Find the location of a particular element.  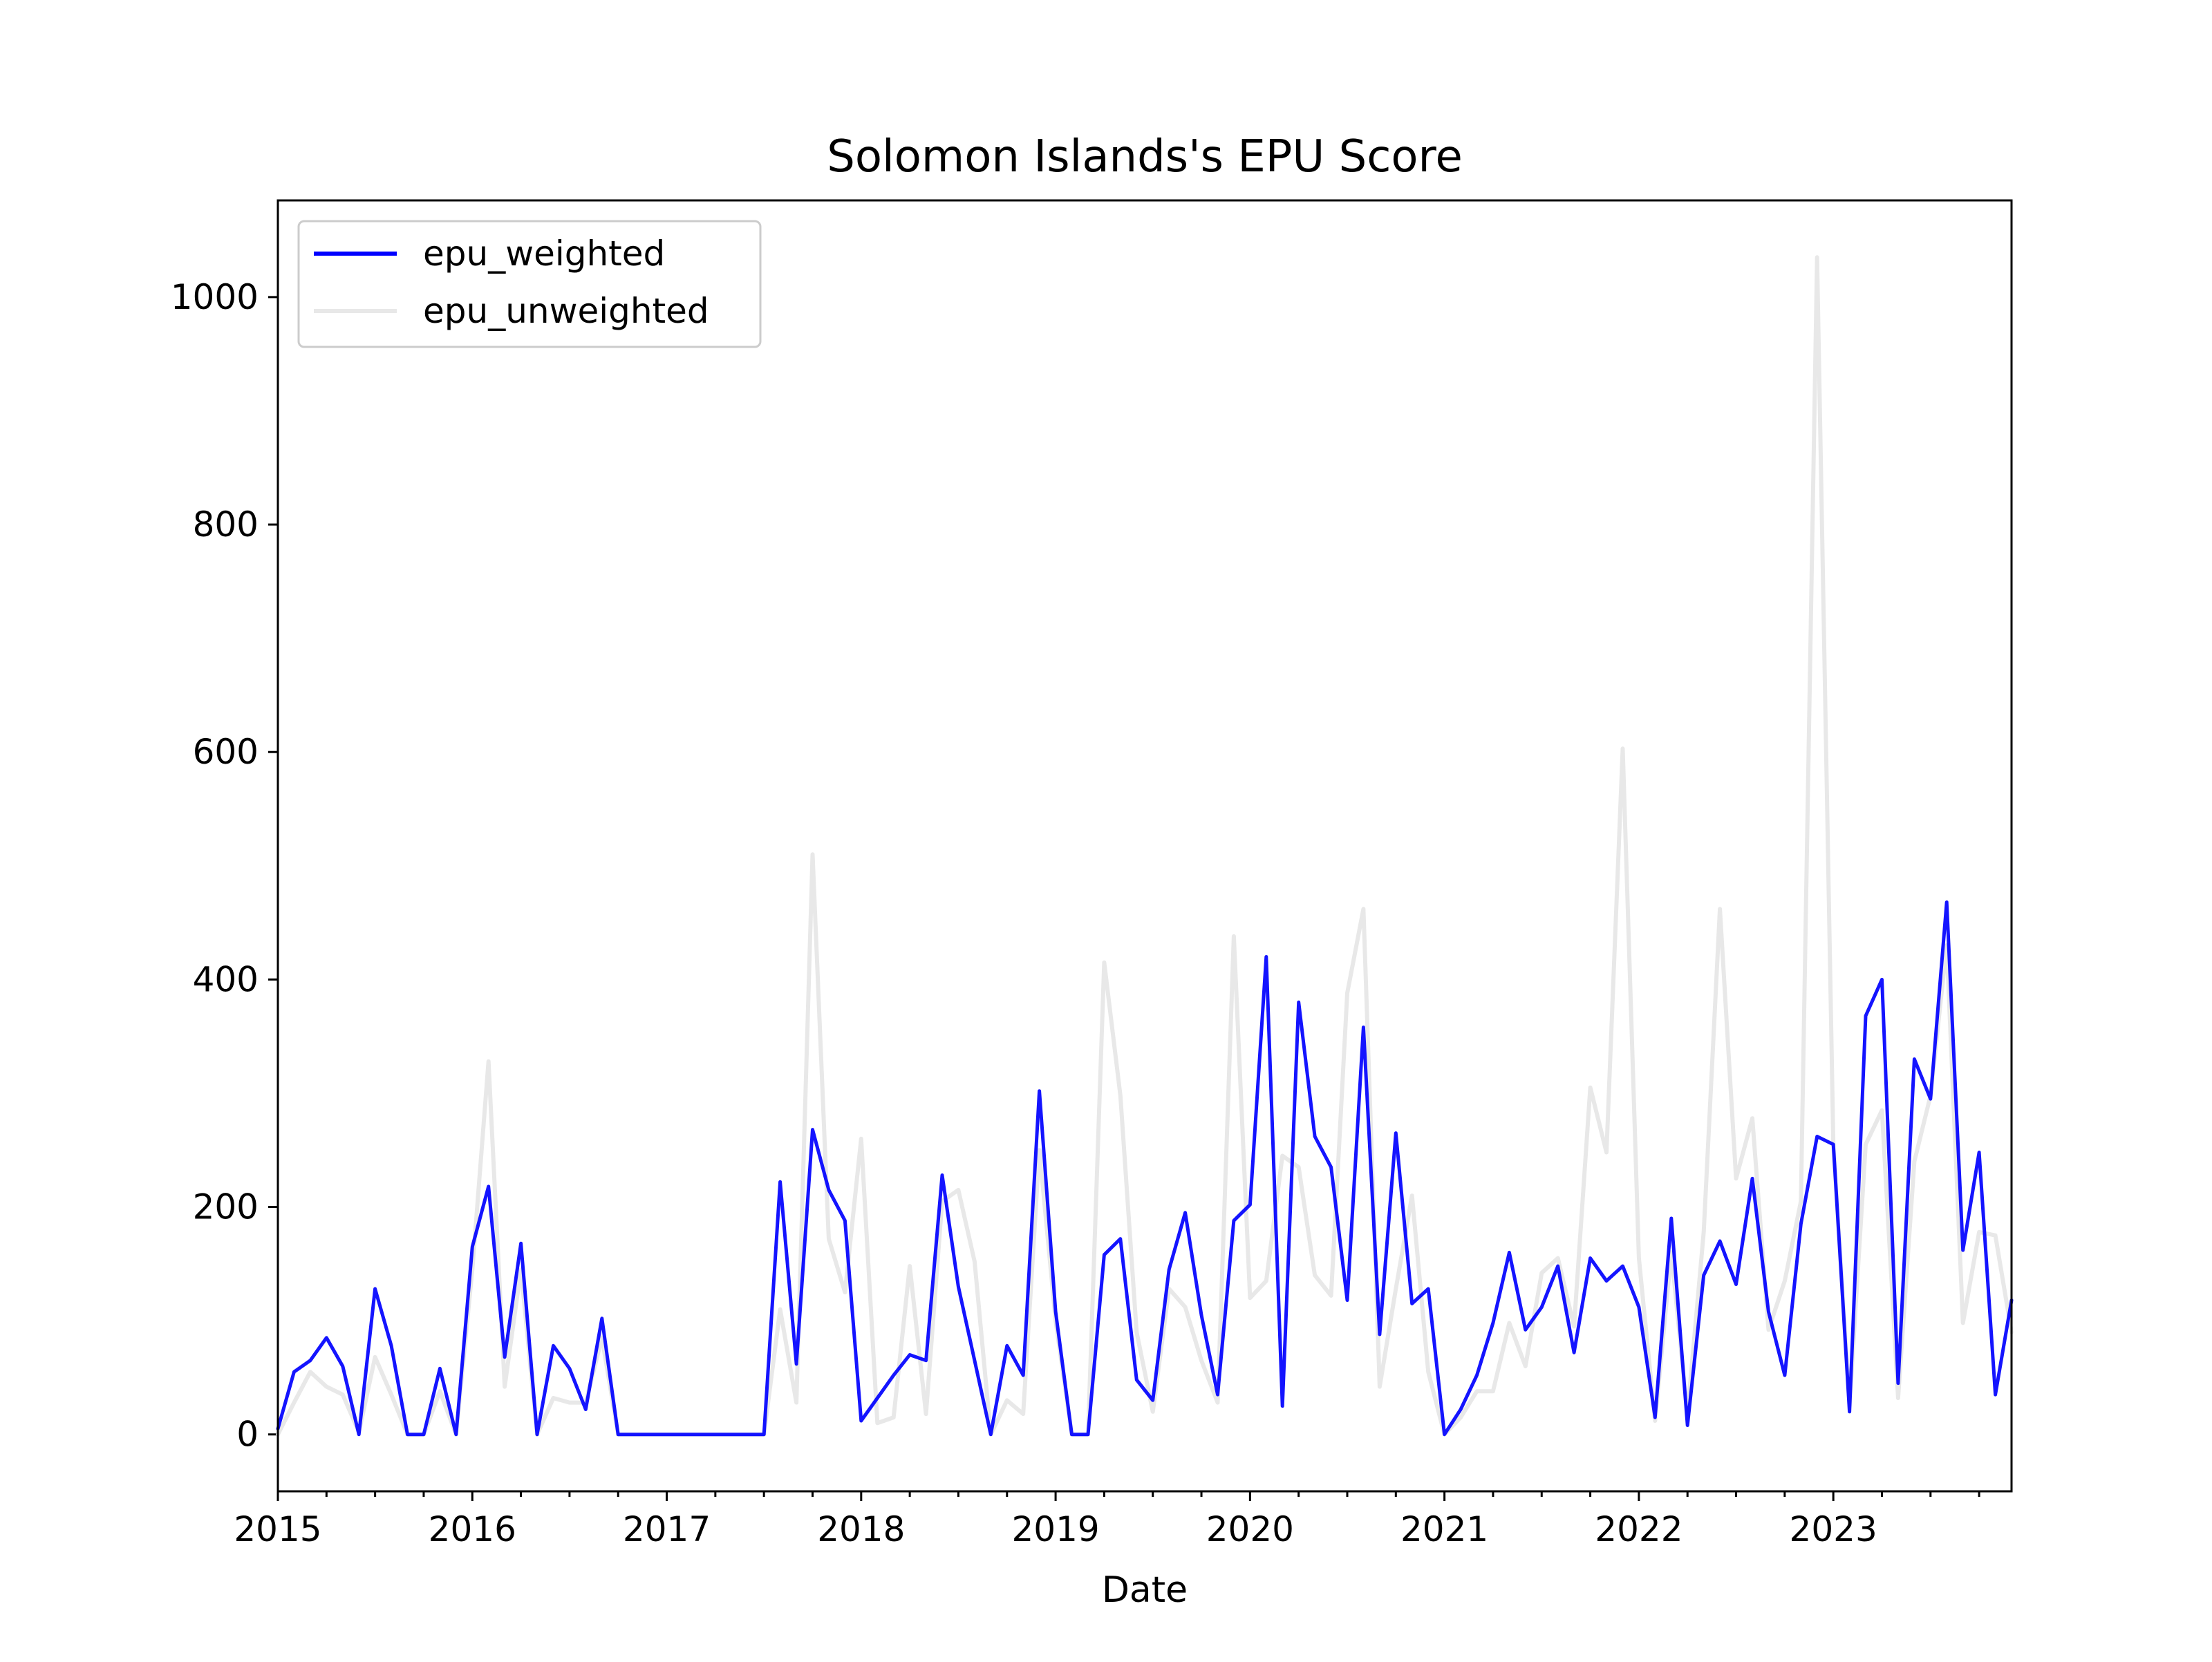

y-tick-label: 400 is located at coordinates (226, 979).